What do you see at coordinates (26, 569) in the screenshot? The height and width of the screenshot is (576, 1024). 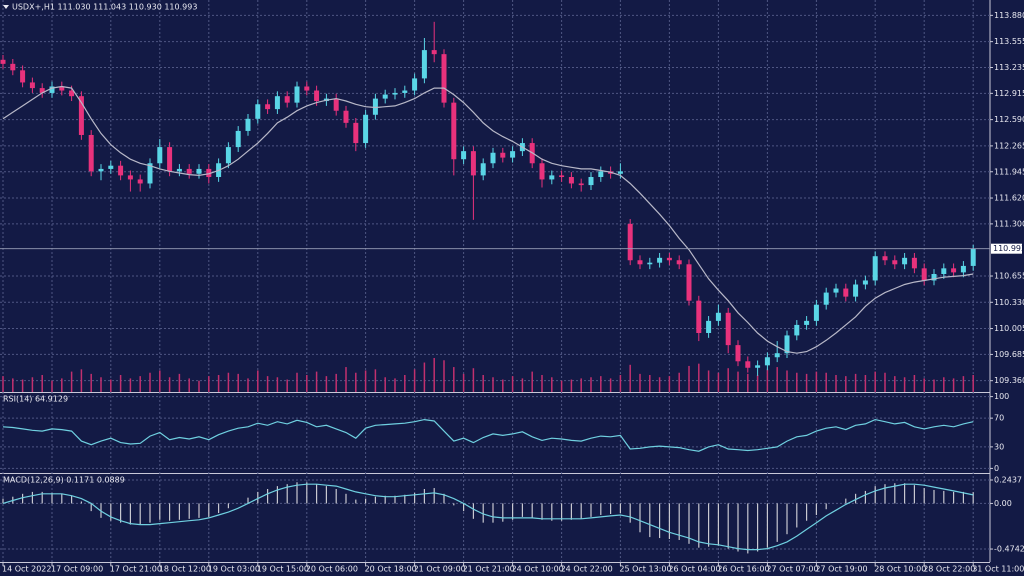 I see `x-tick-label: 14 Oct 2022` at bounding box center [26, 569].